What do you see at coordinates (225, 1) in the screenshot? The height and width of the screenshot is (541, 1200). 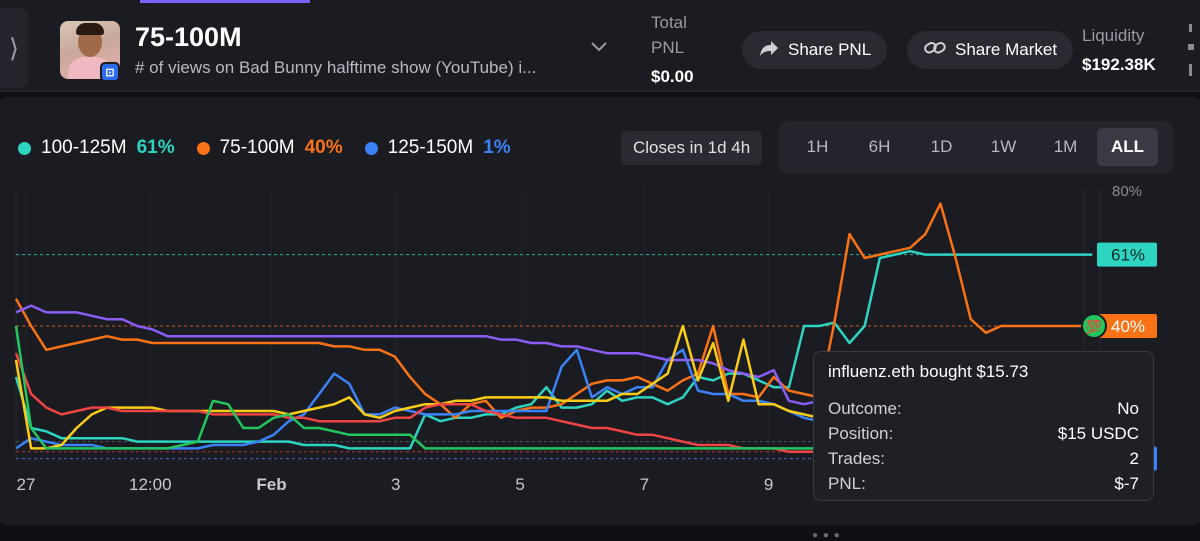 I see `active-tab-indicator` at bounding box center [225, 1].